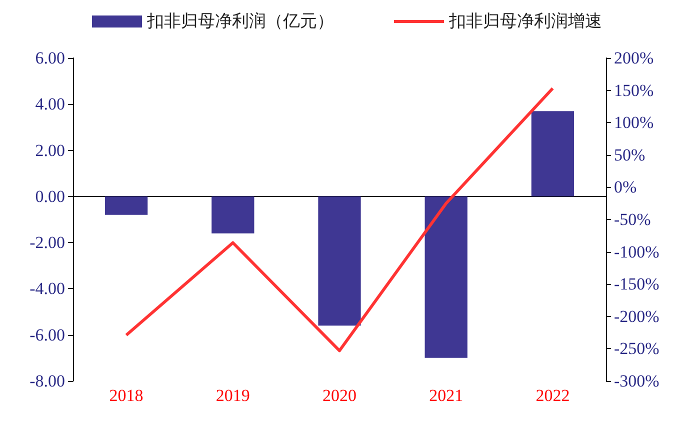  I want to click on y2-tick-label: 200%, so click(634, 58).